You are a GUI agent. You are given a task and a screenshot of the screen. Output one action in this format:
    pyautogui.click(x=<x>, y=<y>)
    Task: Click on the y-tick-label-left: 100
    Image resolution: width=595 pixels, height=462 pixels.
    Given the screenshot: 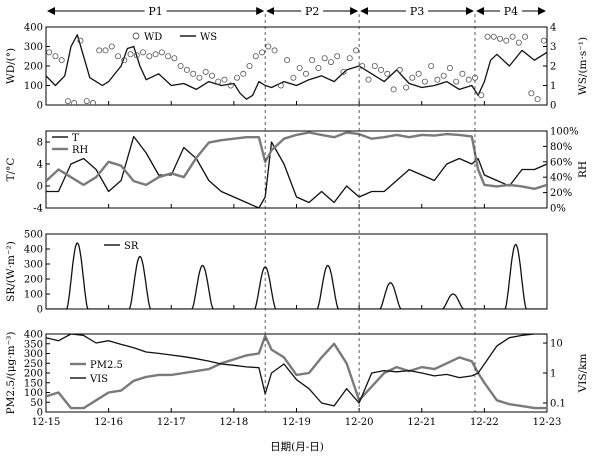 What is the action you would take?
    pyautogui.click(x=33, y=86)
    